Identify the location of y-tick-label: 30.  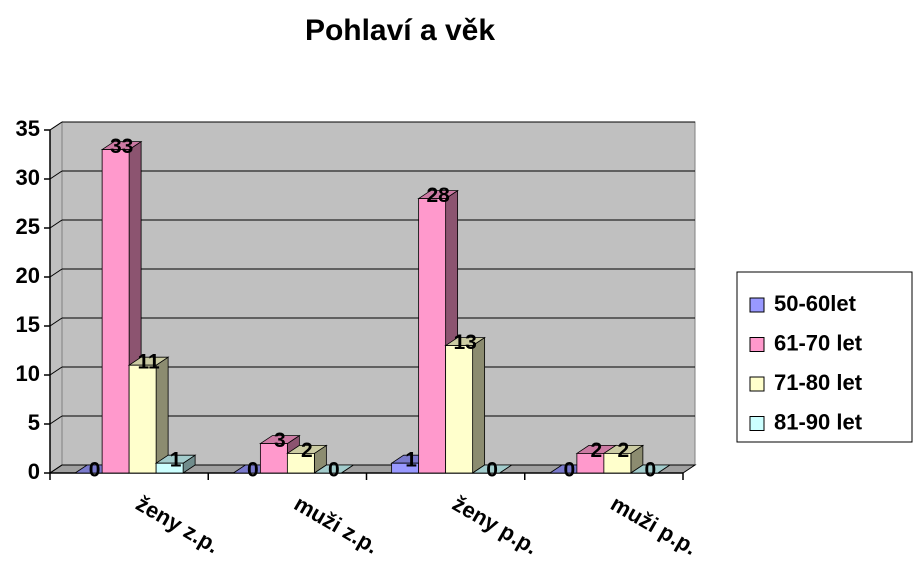
(28, 177).